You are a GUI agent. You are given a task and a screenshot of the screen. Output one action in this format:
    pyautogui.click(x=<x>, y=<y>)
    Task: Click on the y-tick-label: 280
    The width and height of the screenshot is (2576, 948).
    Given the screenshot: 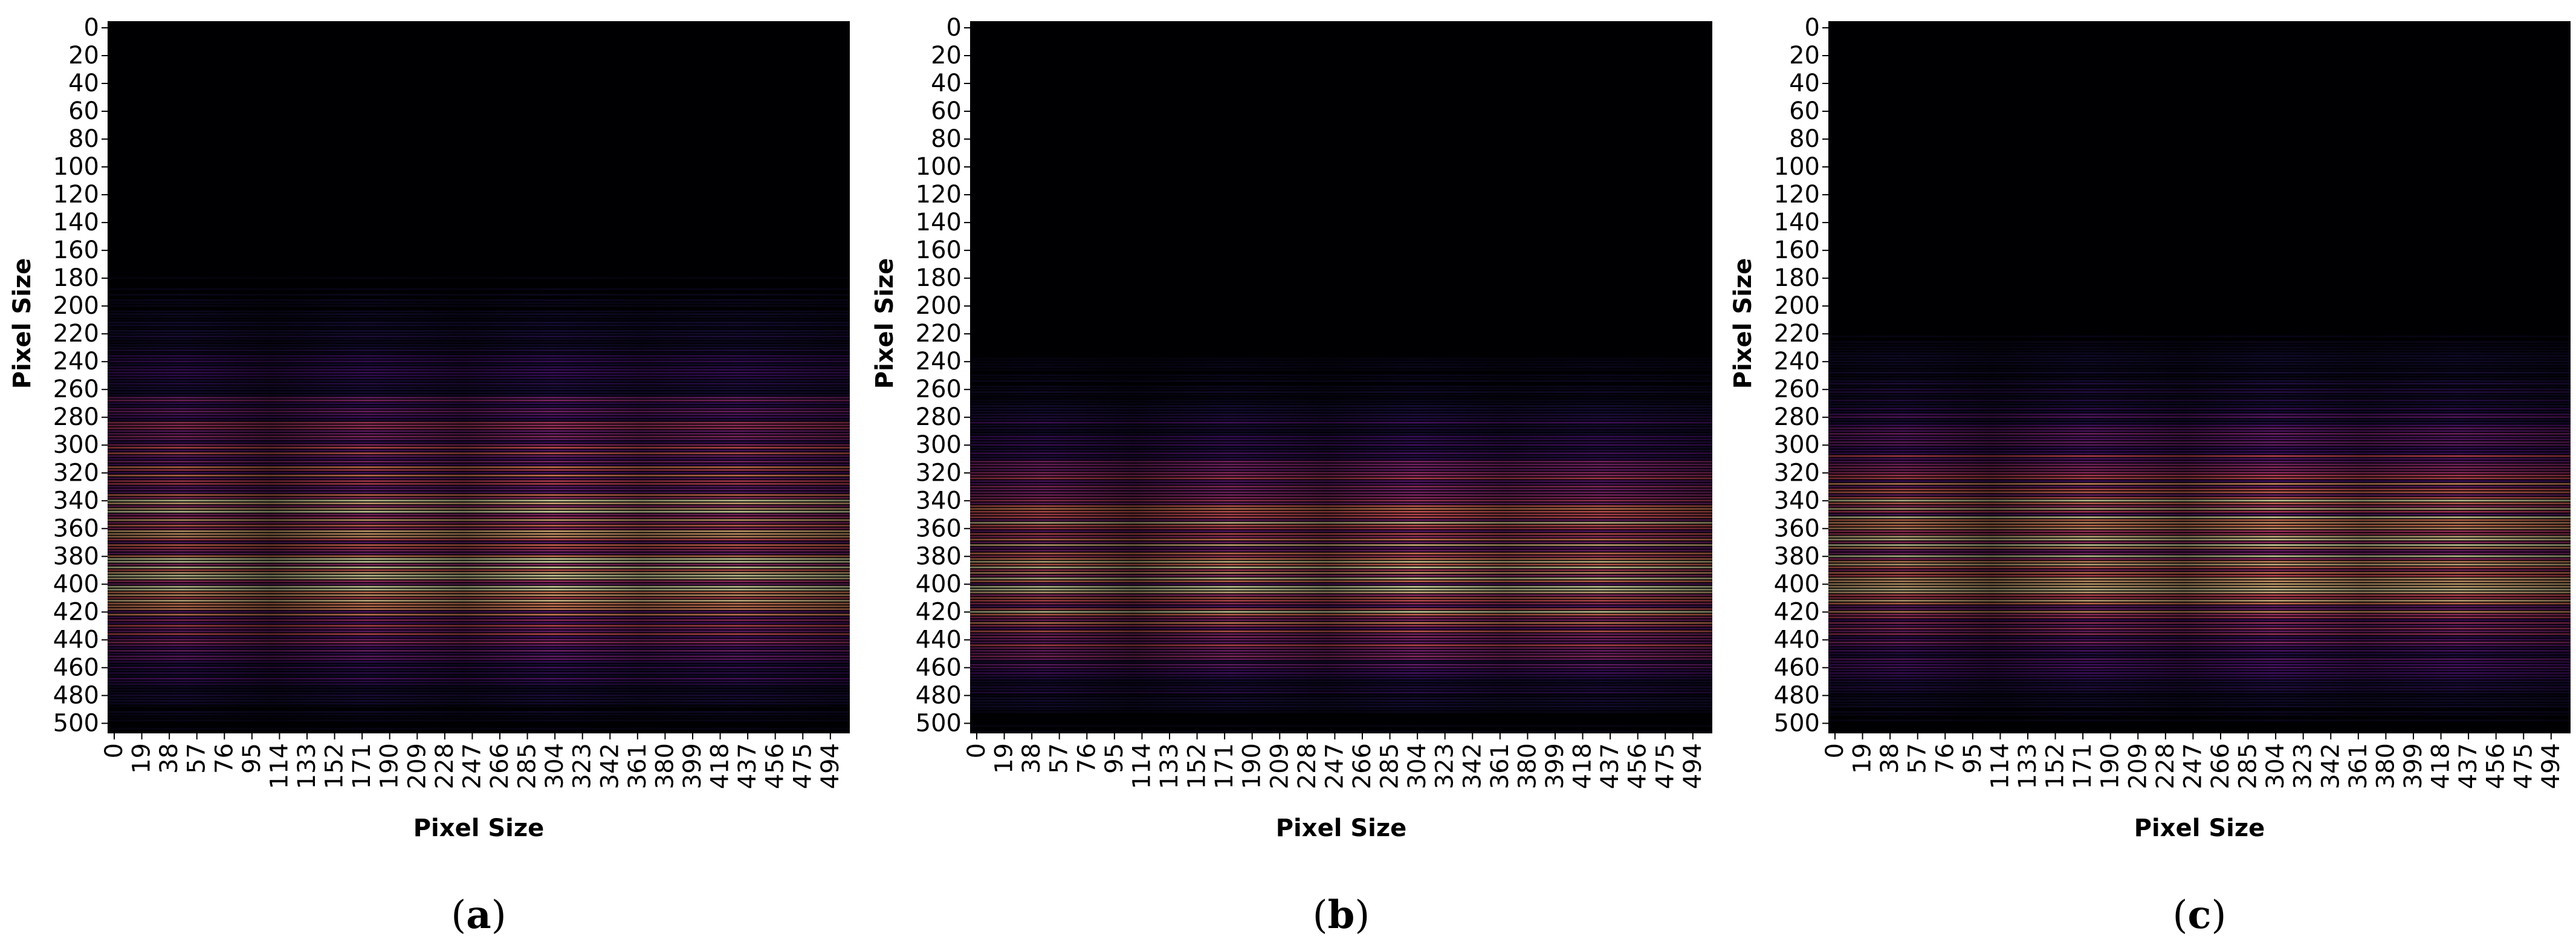 What is the action you would take?
    pyautogui.click(x=76, y=417)
    